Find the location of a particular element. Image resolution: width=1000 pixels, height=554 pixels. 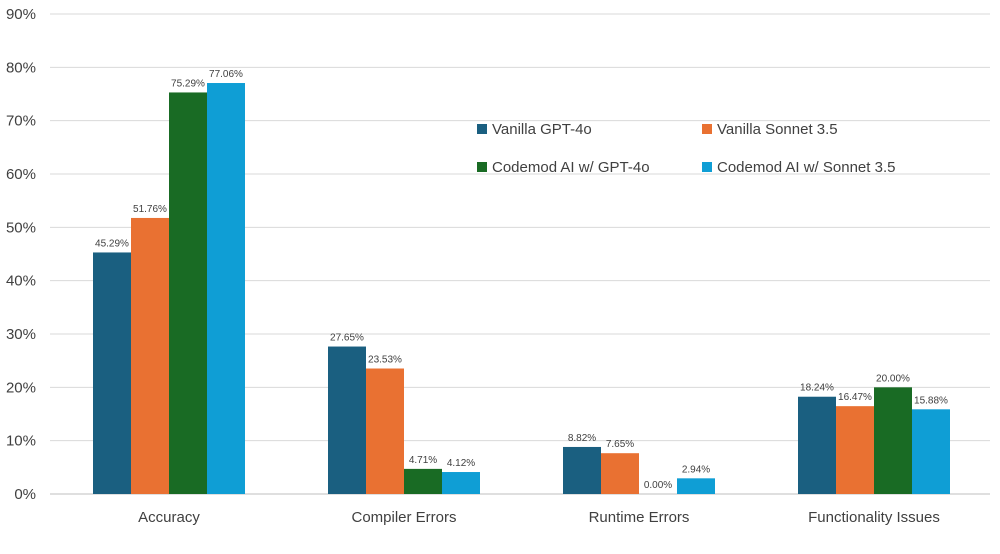

data-label-3-0: 18.24% is located at coordinates (817, 388).